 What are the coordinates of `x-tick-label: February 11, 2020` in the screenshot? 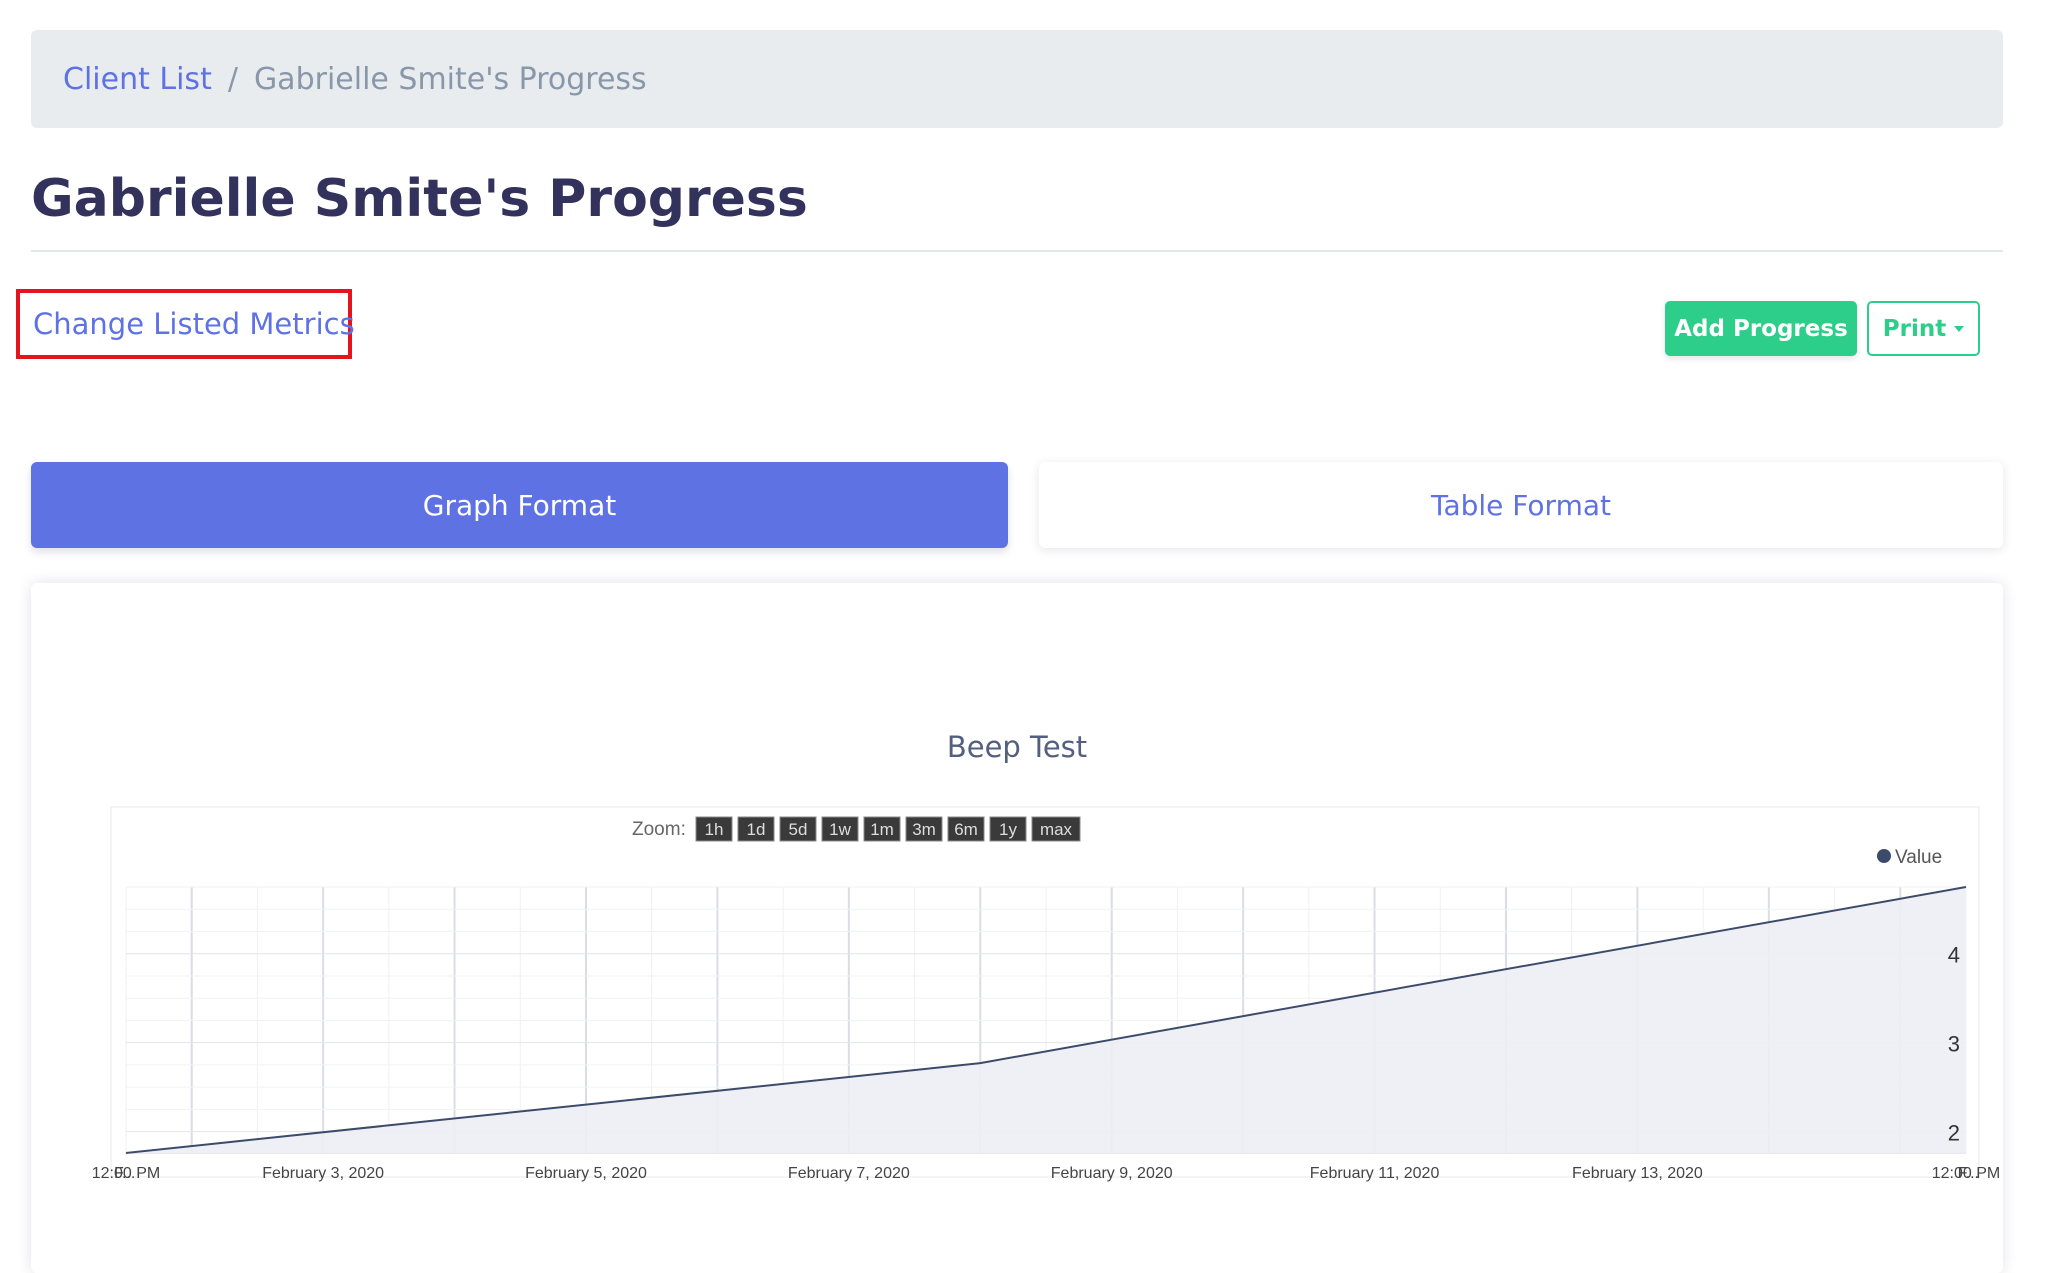 It's located at (1375, 1173).